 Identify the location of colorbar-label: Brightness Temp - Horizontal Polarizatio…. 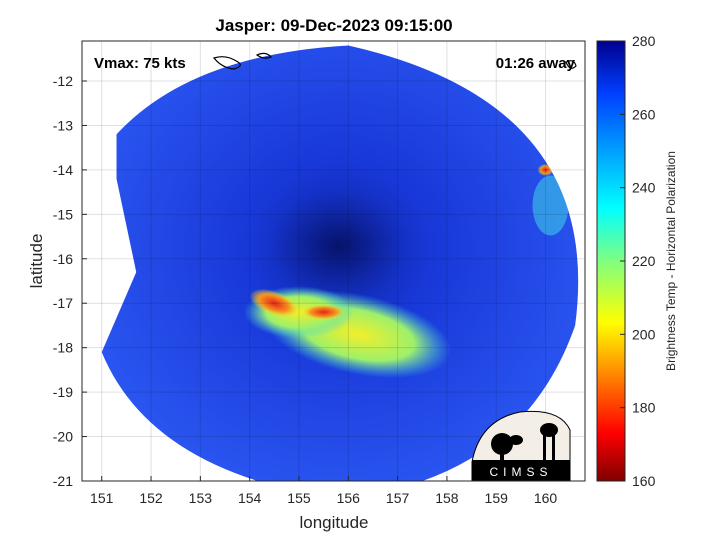
(671, 261).